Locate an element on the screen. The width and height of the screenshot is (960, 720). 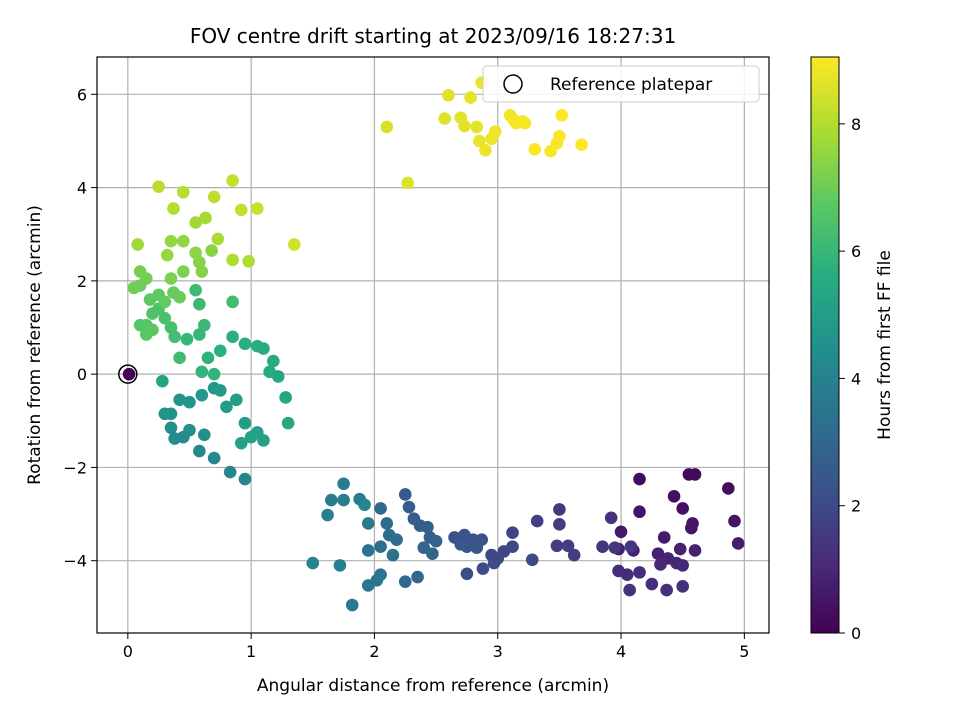
colorbar-tick-label: 2 is located at coordinates (856, 506).